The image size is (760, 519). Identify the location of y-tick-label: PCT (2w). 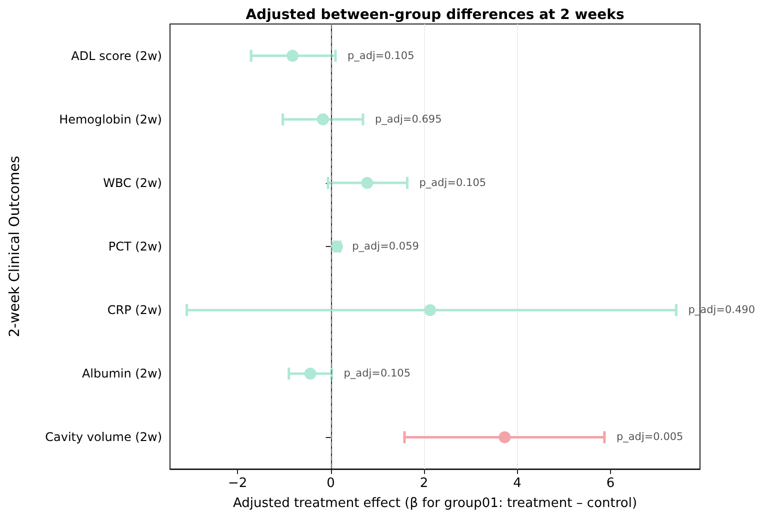
(135, 247).